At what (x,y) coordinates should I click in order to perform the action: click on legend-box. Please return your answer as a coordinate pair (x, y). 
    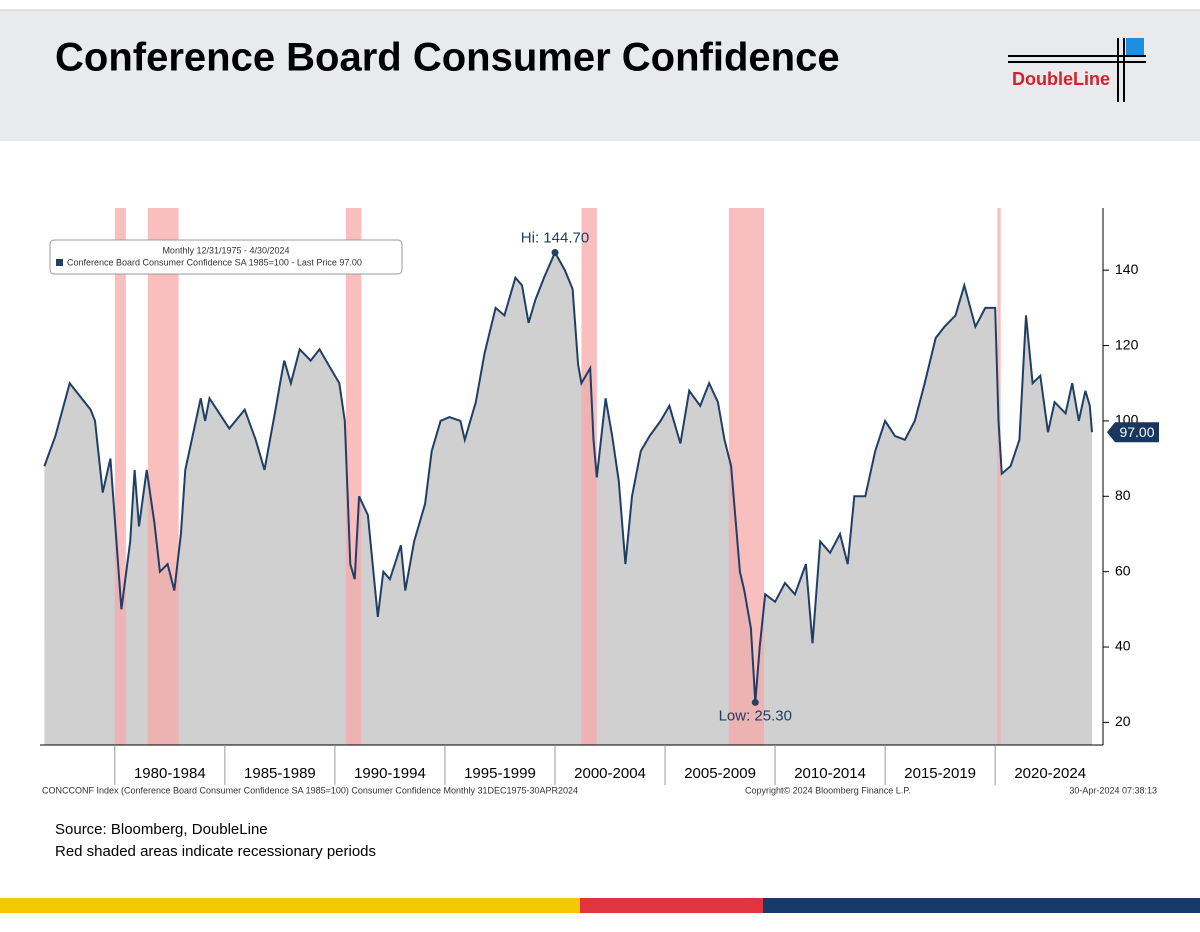
    Looking at the image, I should click on (226, 257).